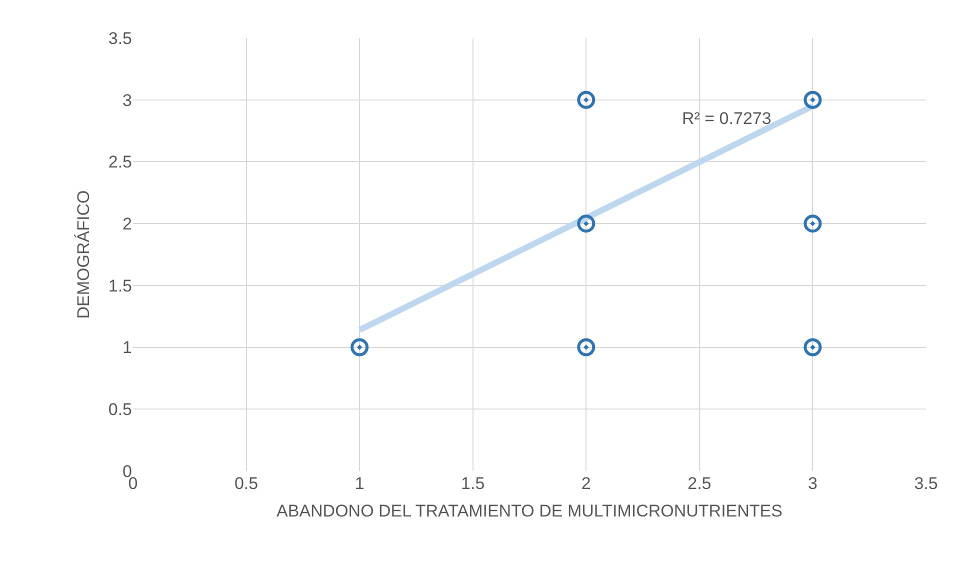 This screenshot has height=581, width=958. I want to click on y-tick-label: 1.5, so click(120, 286).